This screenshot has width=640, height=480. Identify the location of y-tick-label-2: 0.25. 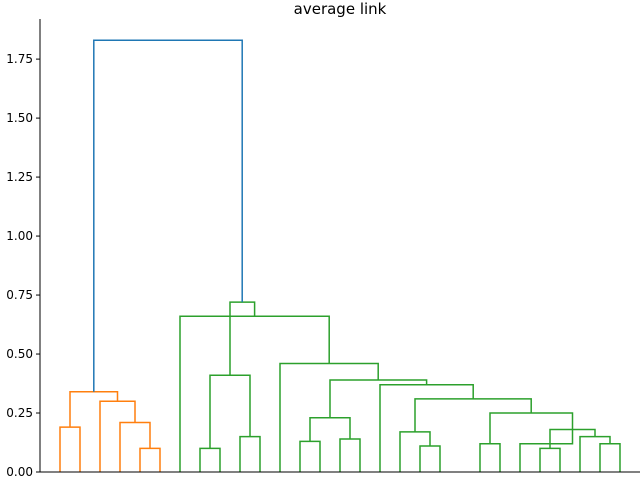
(19, 413).